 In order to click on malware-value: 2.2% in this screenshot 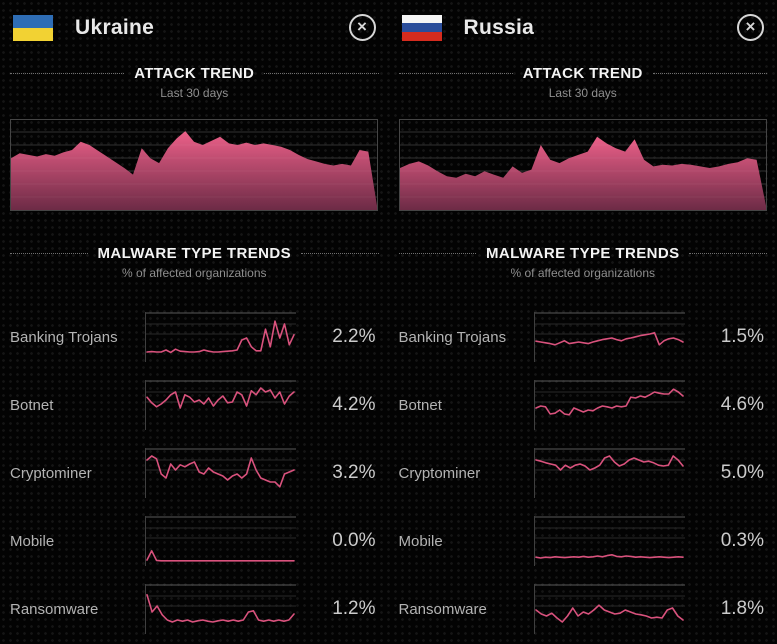, I will do `click(354, 336)`.